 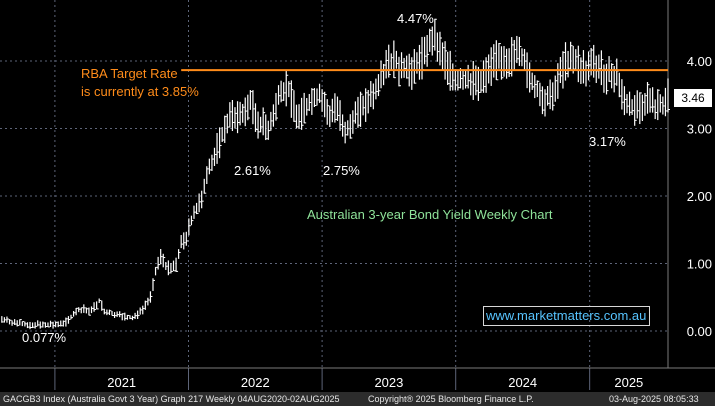 I want to click on y-tick-label: 3.00, so click(x=699, y=129).